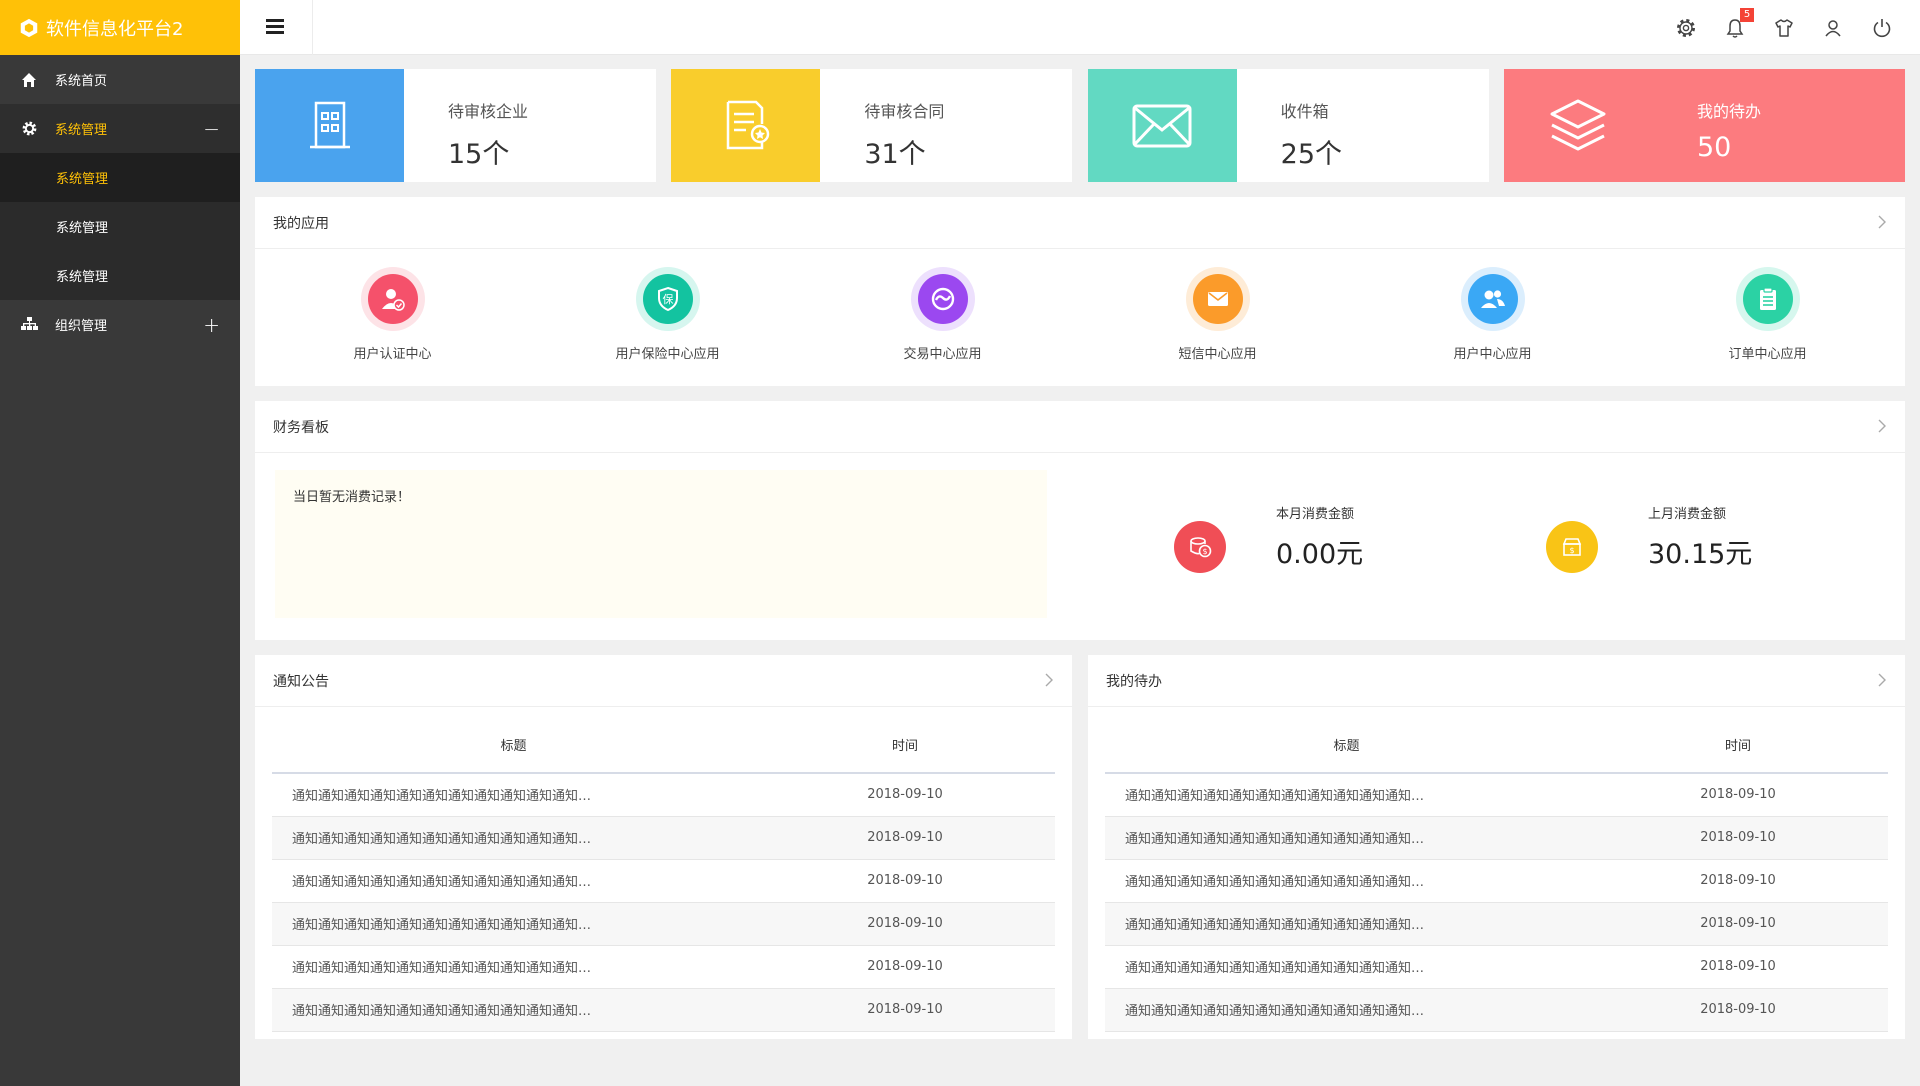 The image size is (1920, 1086). What do you see at coordinates (29, 80) in the screenshot?
I see `home-icon` at bounding box center [29, 80].